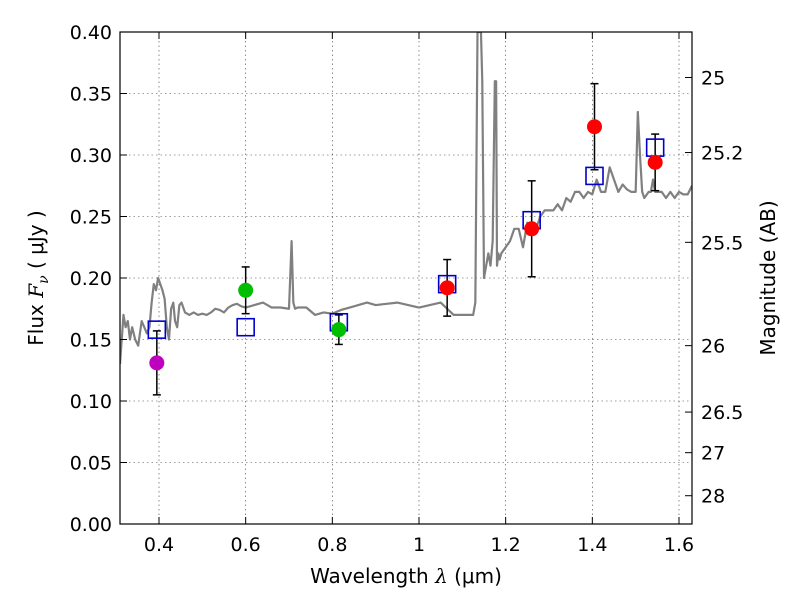 This screenshot has width=800, height=600. I want to click on x-tick-label-3: 1, so click(419, 545).